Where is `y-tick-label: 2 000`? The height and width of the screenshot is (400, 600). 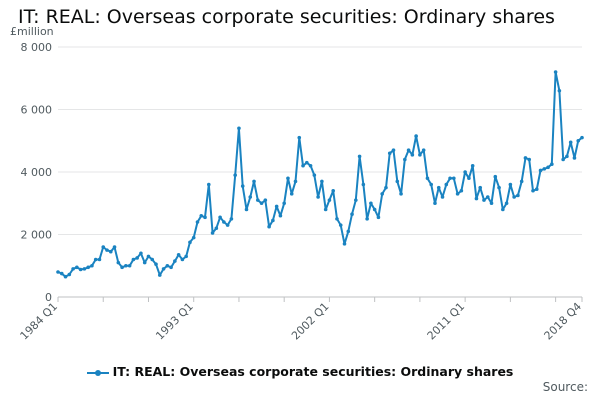
y-tick-label: 2 000 is located at coordinates (37, 235).